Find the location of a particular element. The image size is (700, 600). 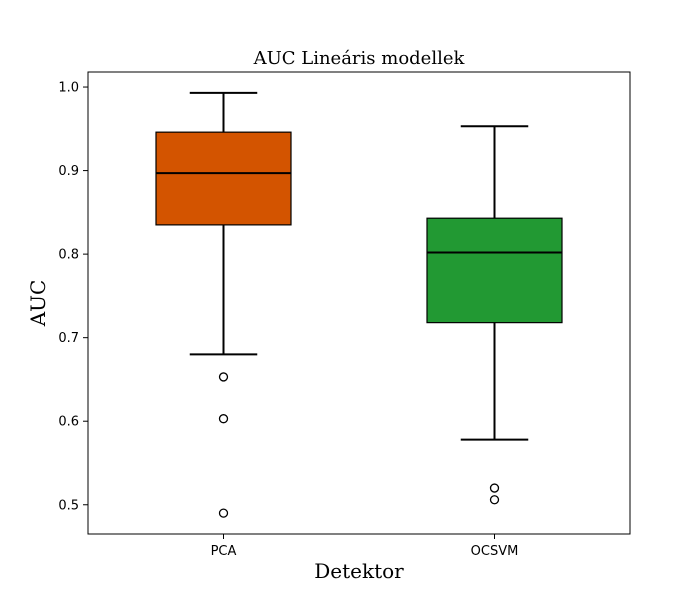

x-tick-label: PCA is located at coordinates (224, 551).